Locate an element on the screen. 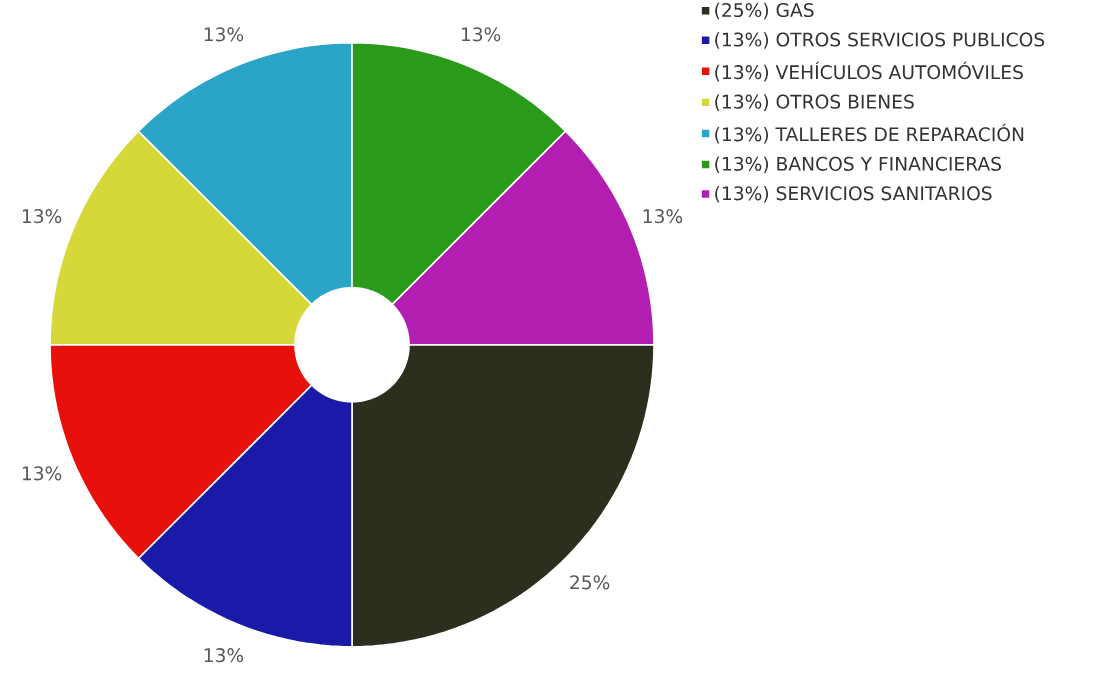 This screenshot has height=690, width=1112. legend-label: (13%) TALLERES DE REPARACIÓN is located at coordinates (869, 133).